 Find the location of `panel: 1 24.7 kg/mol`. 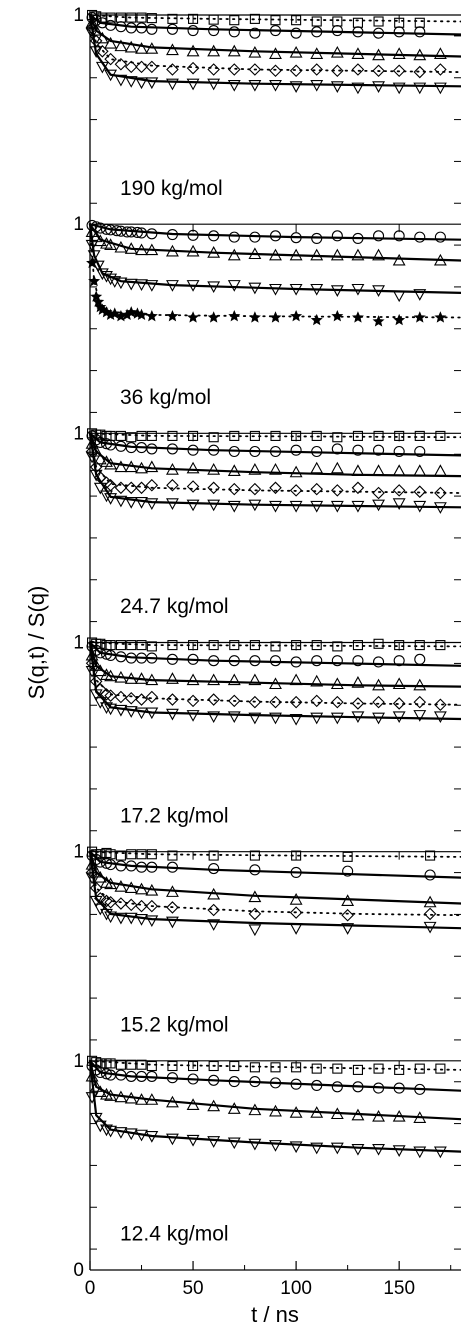

panel: 1 24.7 kg/mol is located at coordinates (267, 523).